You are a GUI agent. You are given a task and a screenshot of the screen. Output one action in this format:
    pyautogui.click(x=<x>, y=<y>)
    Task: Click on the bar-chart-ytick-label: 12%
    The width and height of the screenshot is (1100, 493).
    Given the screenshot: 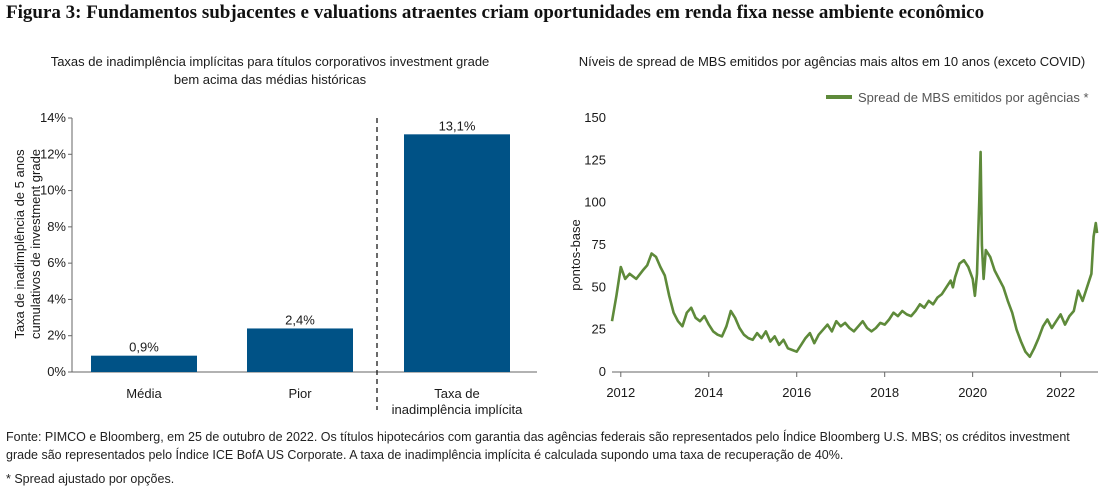 What is the action you would take?
    pyautogui.click(x=53, y=153)
    